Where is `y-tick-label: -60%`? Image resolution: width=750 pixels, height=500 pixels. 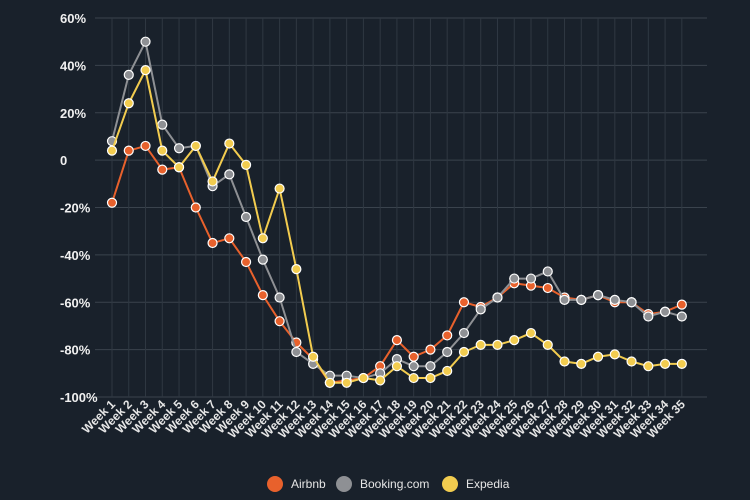 y-tick-label: -60% is located at coordinates (75, 302).